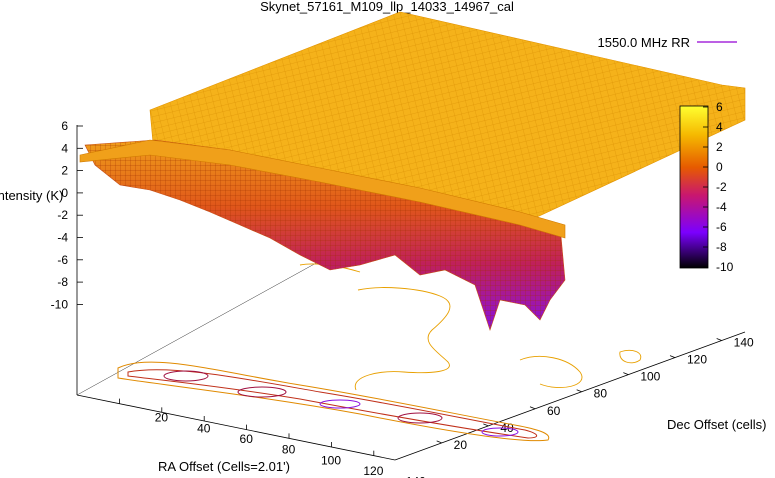 The width and height of the screenshot is (775, 478). Describe the element at coordinates (721, 247) in the screenshot. I see `colorbar-tick-label: -8` at that location.